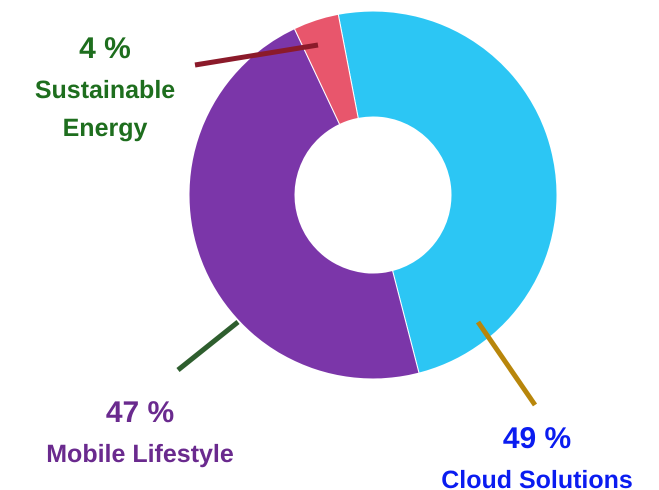  I want to click on slice-label: Cloud Solutions, so click(537, 478).